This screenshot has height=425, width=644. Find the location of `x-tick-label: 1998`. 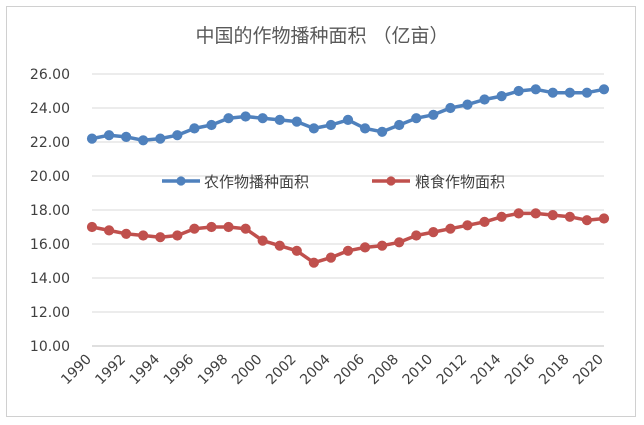

x-tick-label: 1998 is located at coordinates (213, 370).